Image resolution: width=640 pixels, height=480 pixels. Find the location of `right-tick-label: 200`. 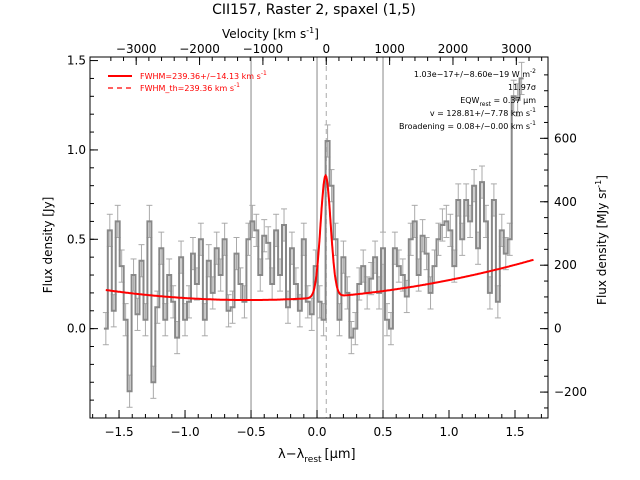

right-tick-label: 200 is located at coordinates (565, 265).